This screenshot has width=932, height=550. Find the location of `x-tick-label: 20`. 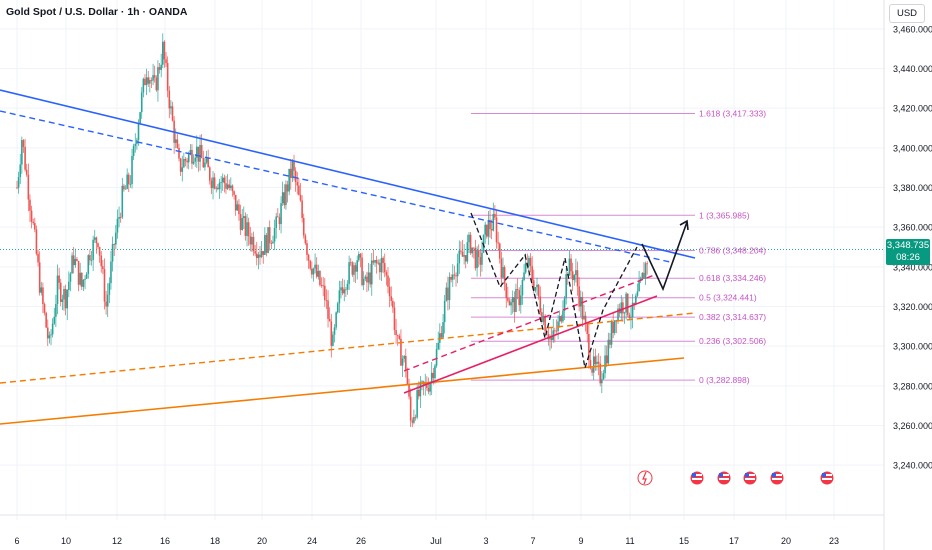

x-tick-label: 20 is located at coordinates (786, 541).